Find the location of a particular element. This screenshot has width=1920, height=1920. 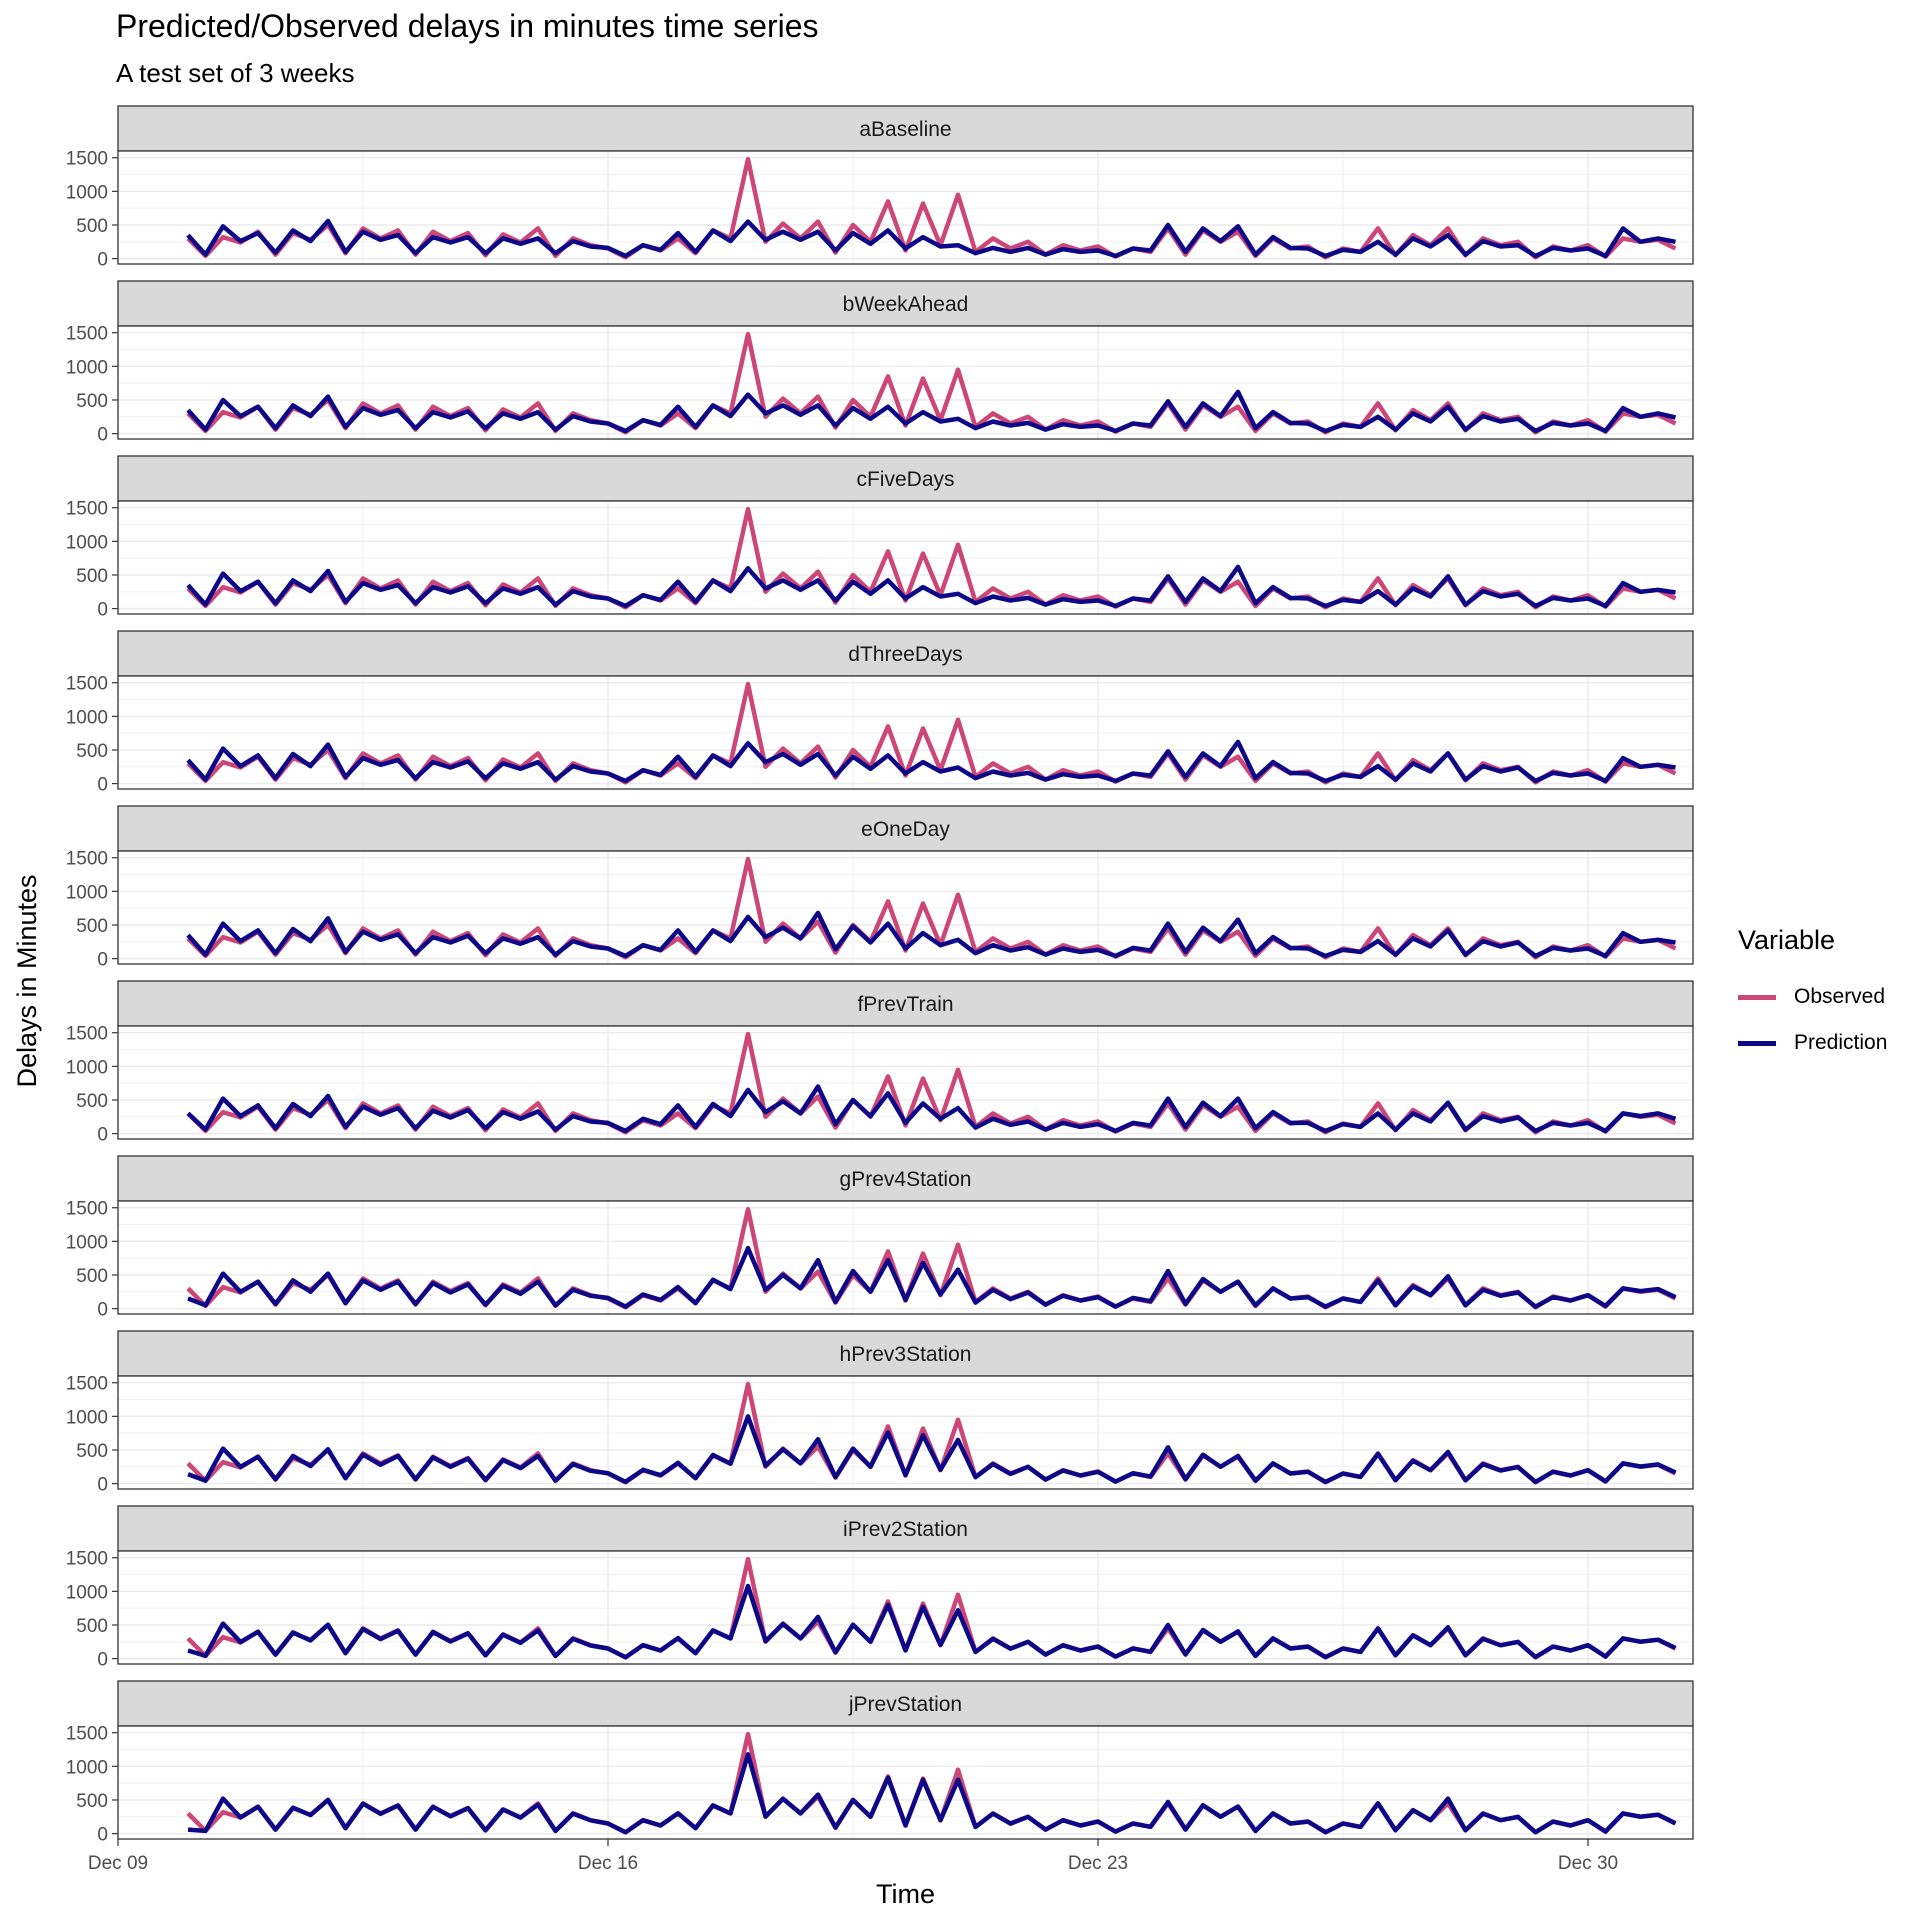

x-tick-label: Dec 23 is located at coordinates (1098, 1863).